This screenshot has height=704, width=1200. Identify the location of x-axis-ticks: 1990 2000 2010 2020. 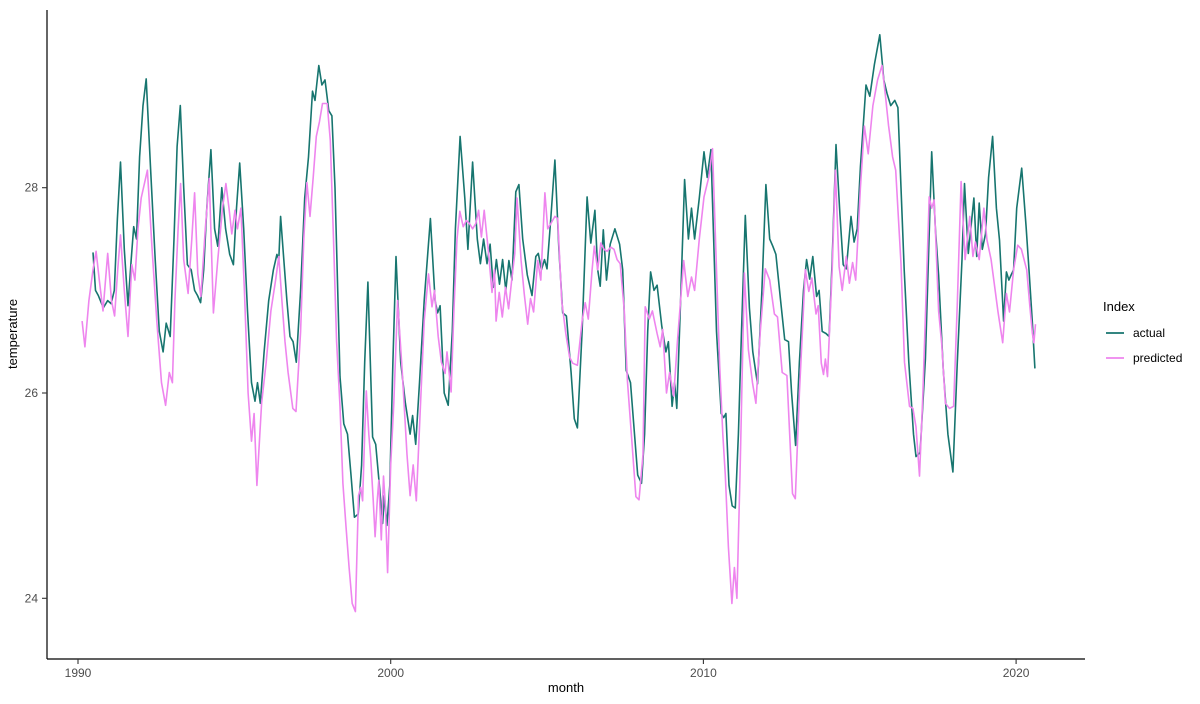
(547, 669).